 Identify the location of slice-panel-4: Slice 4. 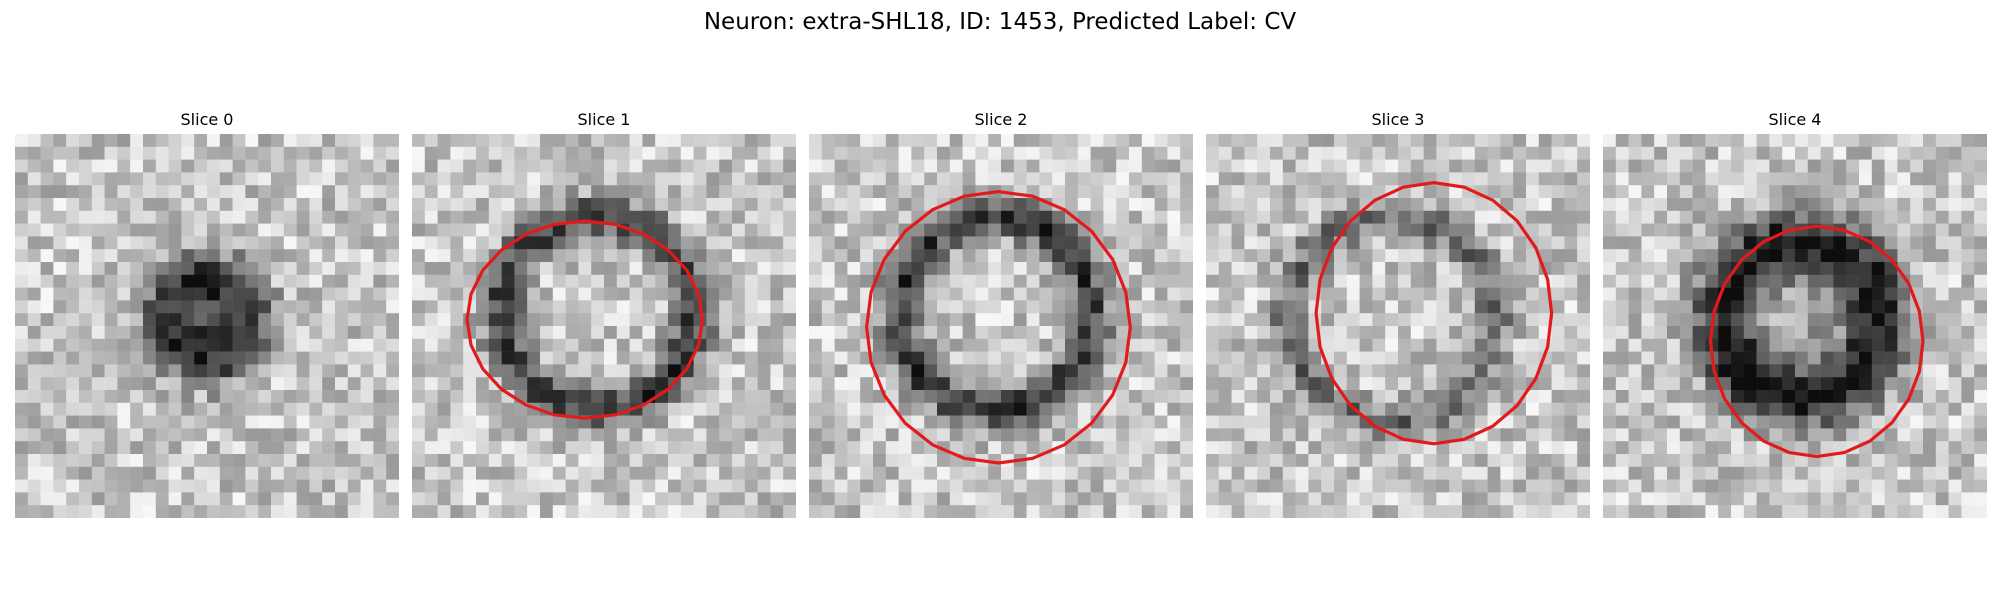
(1795, 313).